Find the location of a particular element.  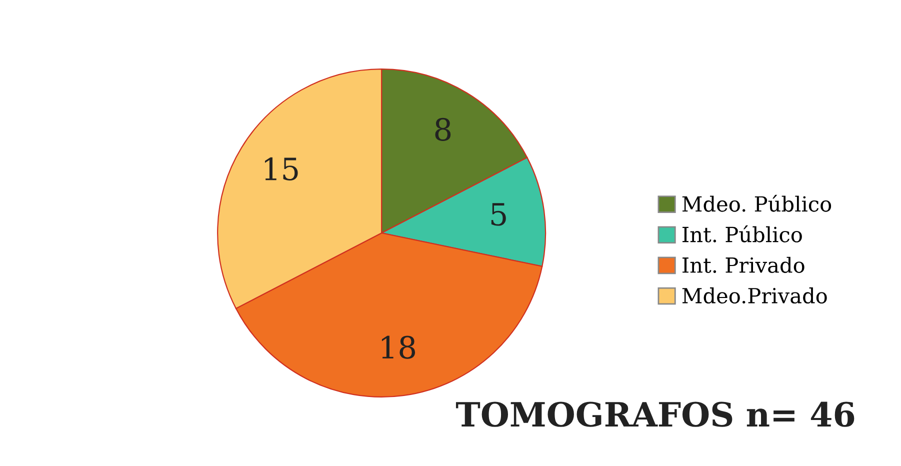

data-label: 15 is located at coordinates (281, 169).